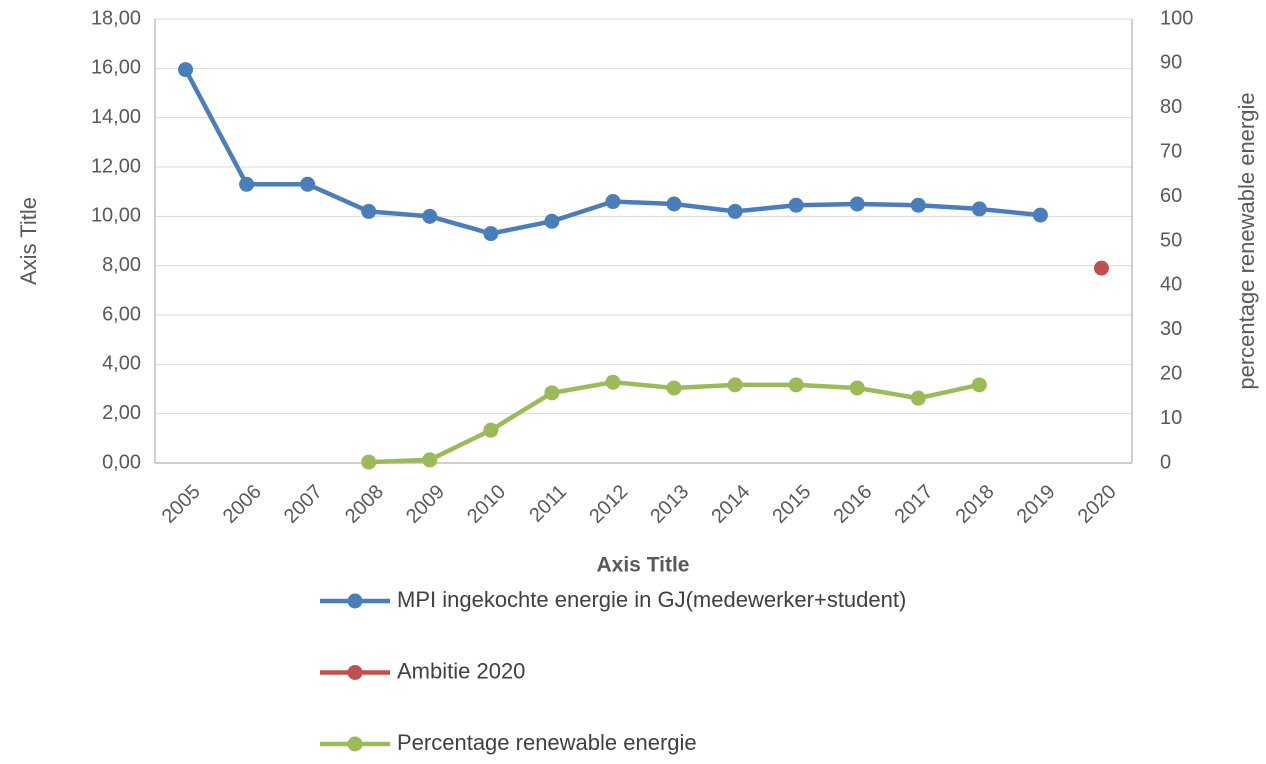  Describe the element at coordinates (852, 504) in the screenshot. I see `x-tick-label: 2016` at that location.